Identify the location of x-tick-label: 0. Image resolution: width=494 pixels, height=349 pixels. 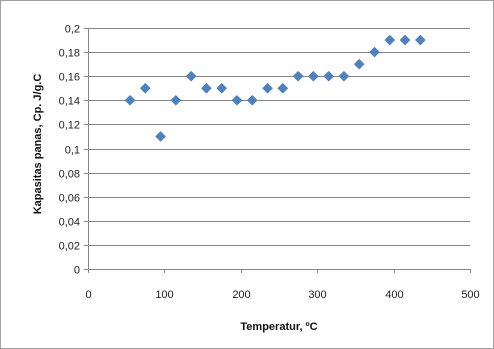
(88, 295).